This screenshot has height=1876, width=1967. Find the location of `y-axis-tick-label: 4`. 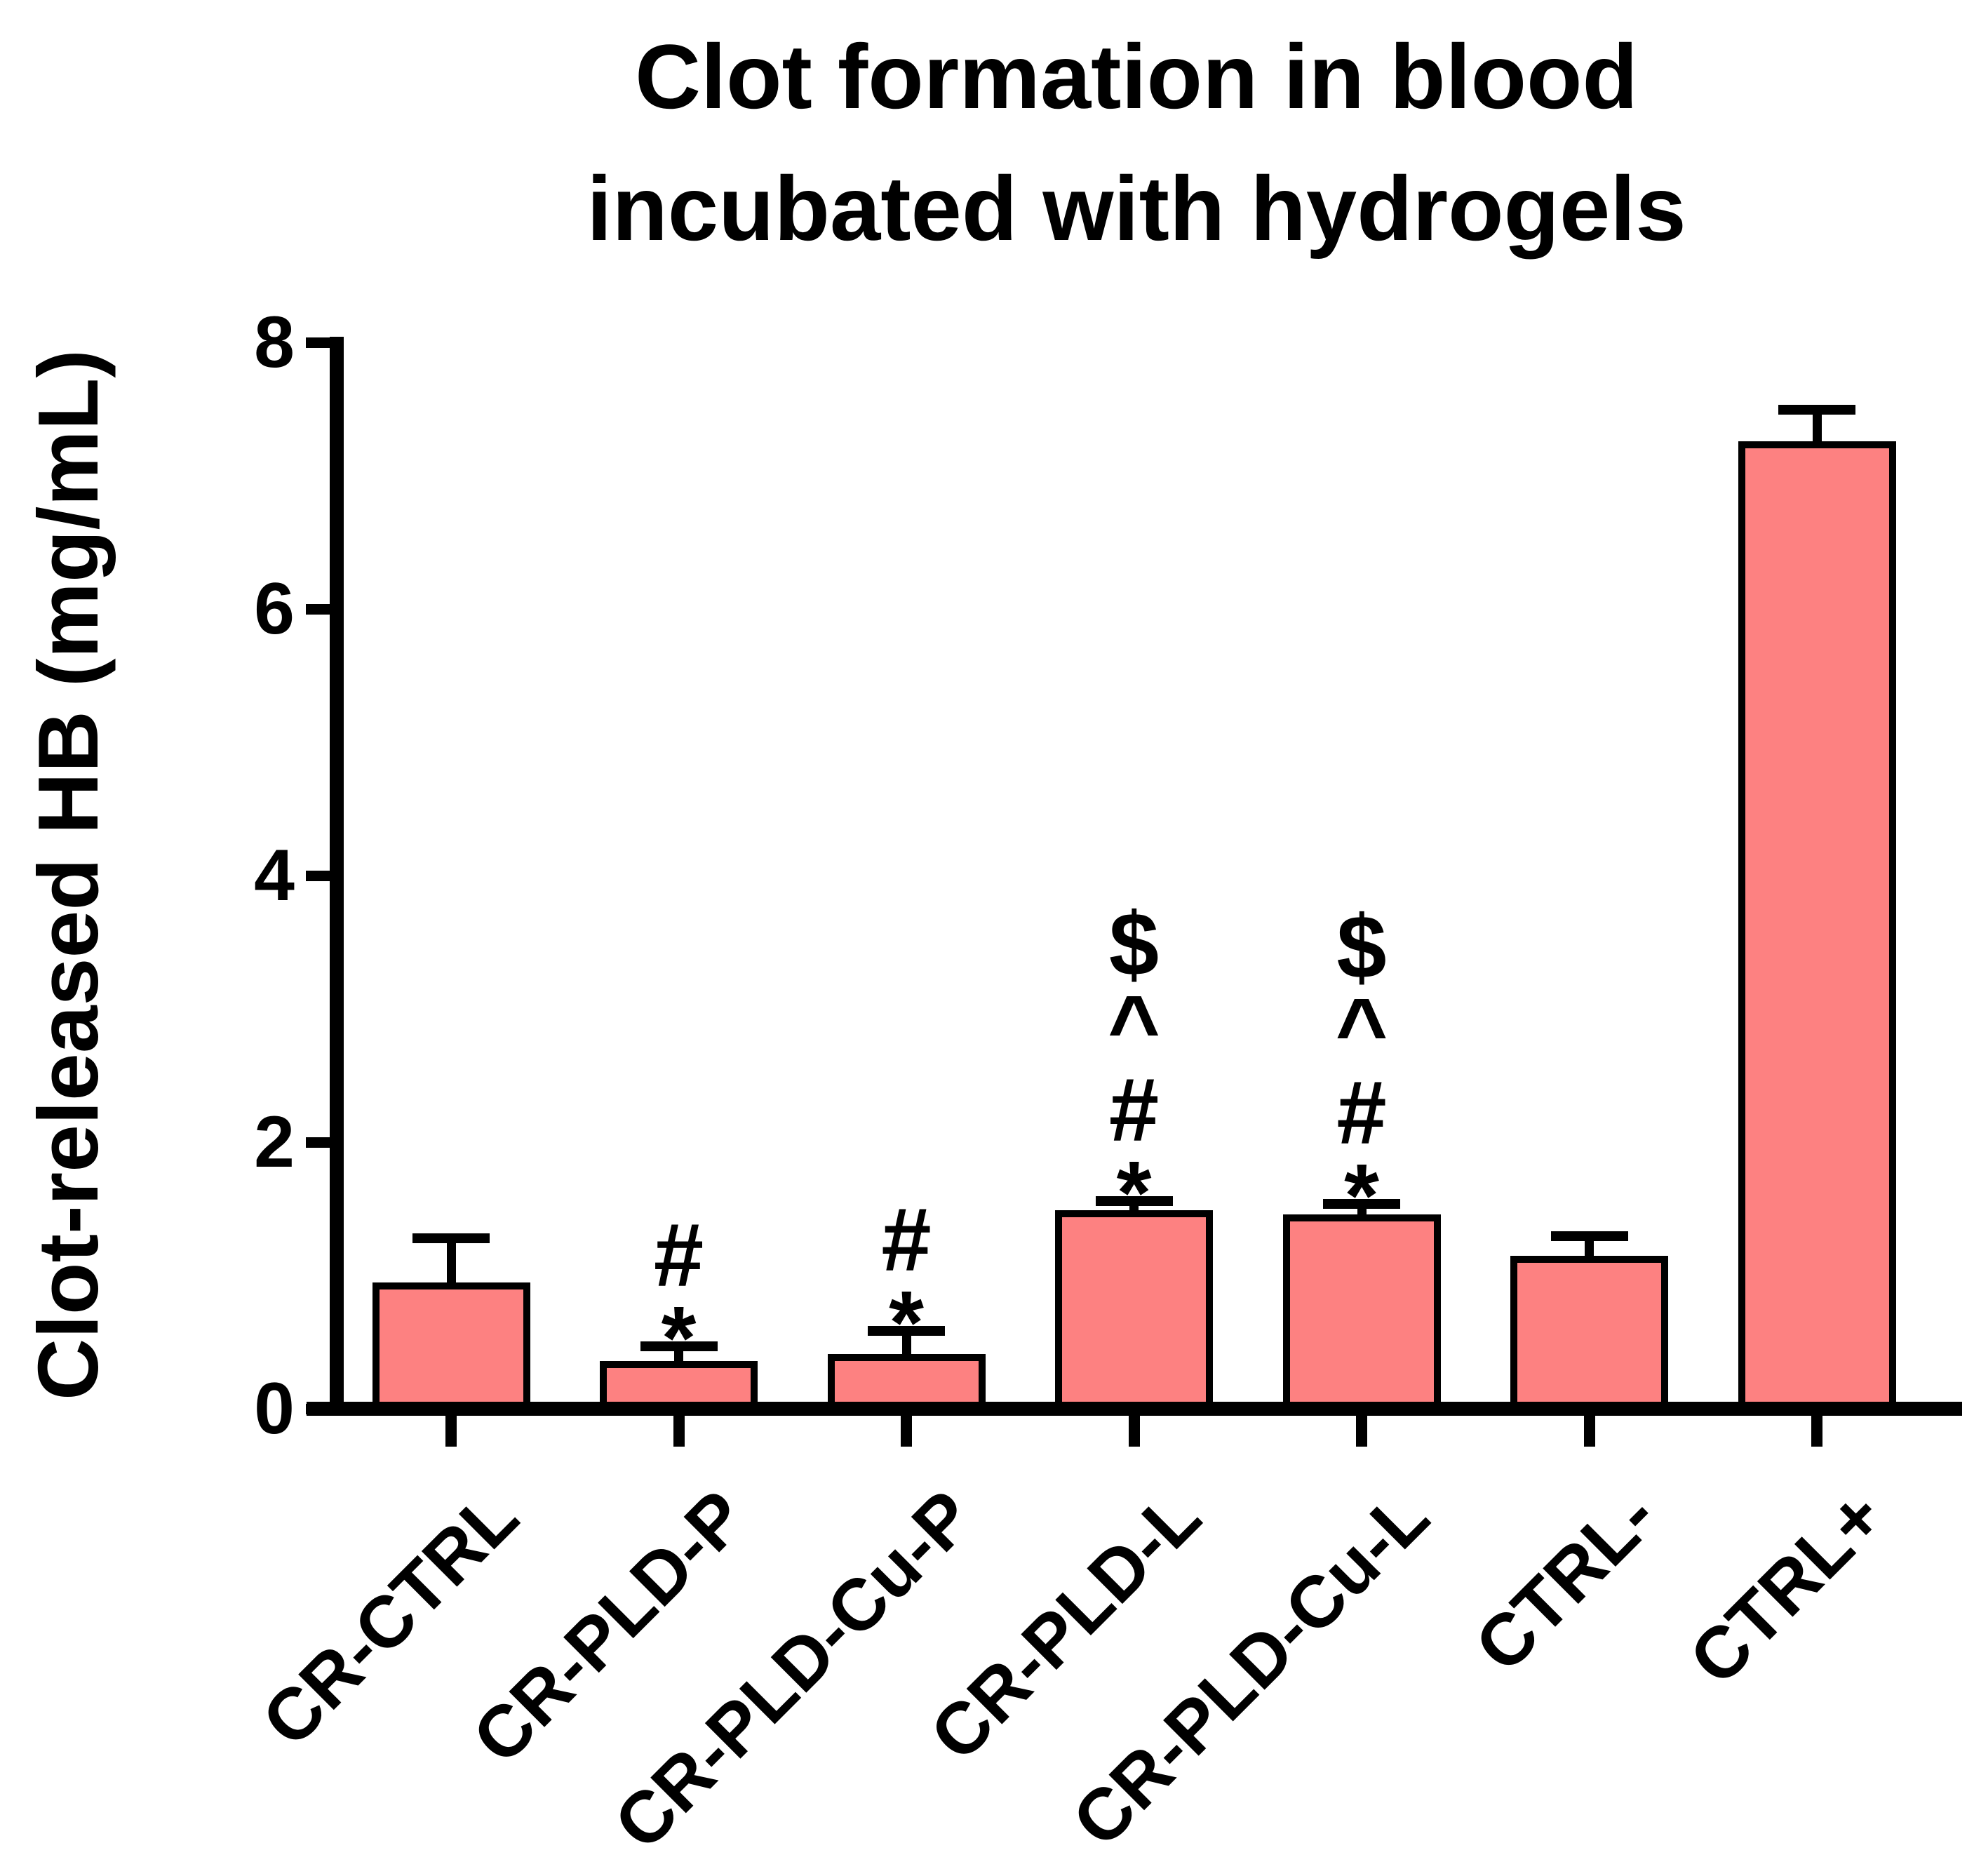

y-axis-tick-label: 4 is located at coordinates (274, 875).